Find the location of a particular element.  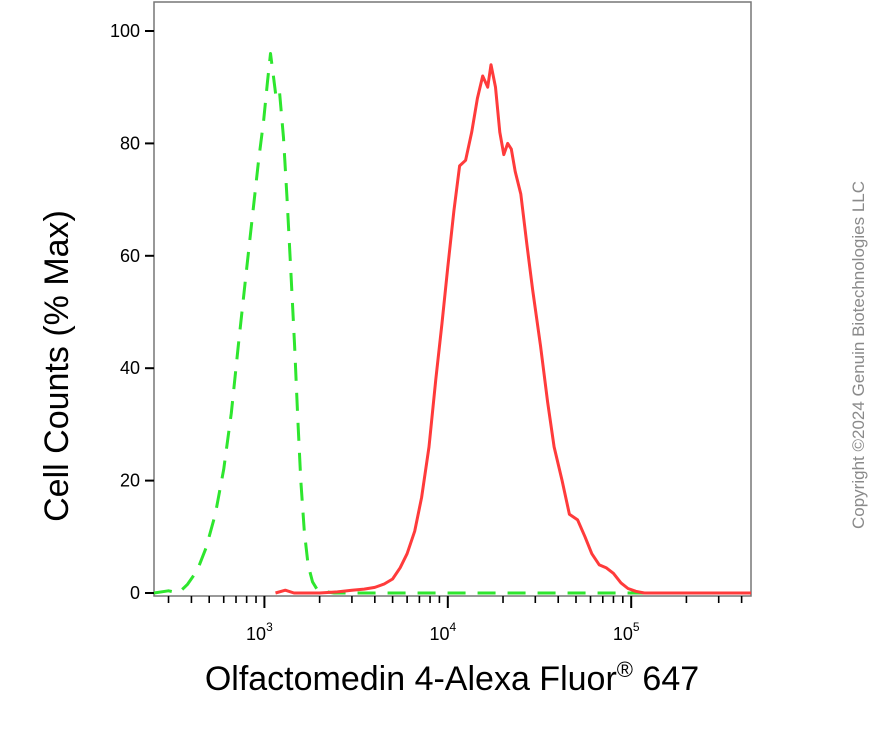

y-tick-label: 0 is located at coordinates (135, 593).